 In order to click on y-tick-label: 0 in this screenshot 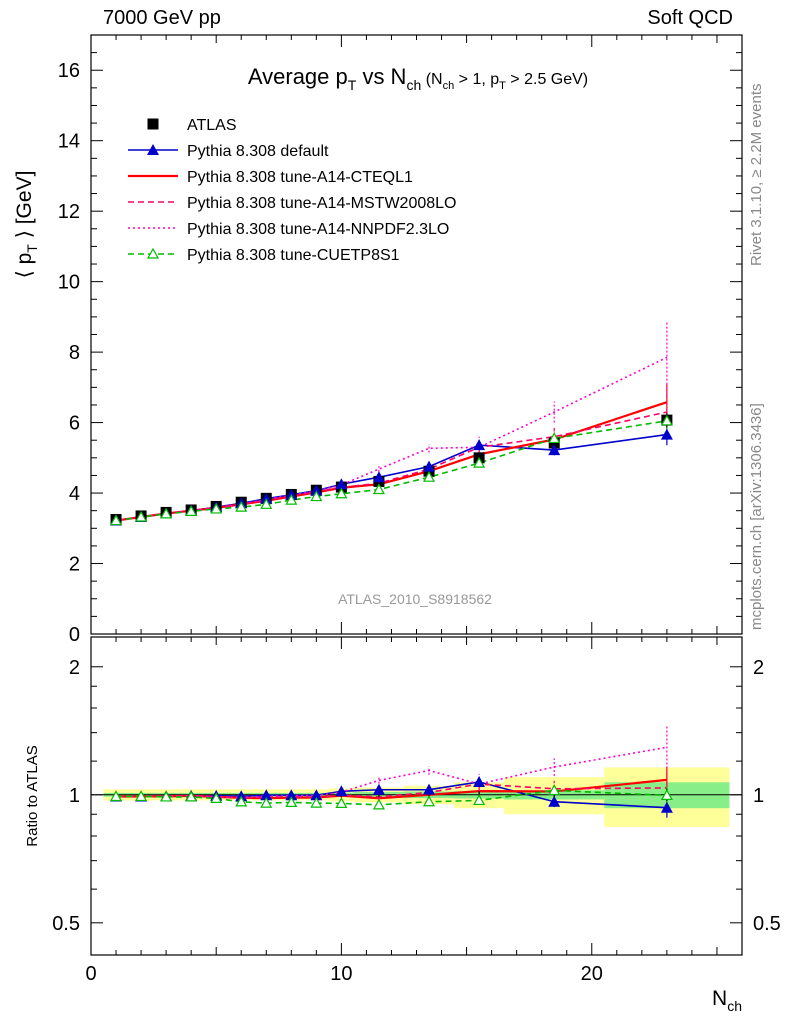, I will do `click(74, 635)`.